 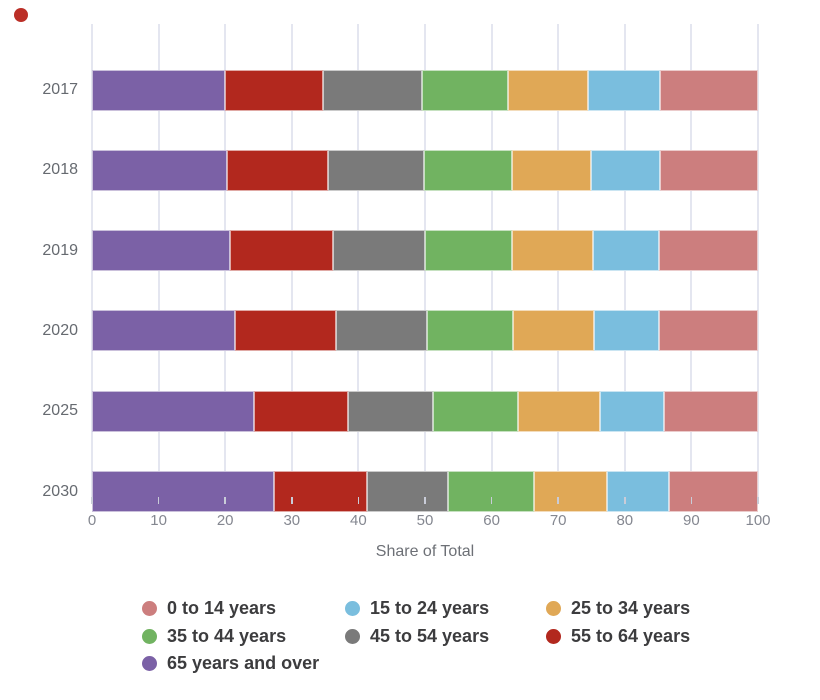 I want to click on legend-item-55-to-64-years: 55 to 64 years, so click(x=656, y=636).